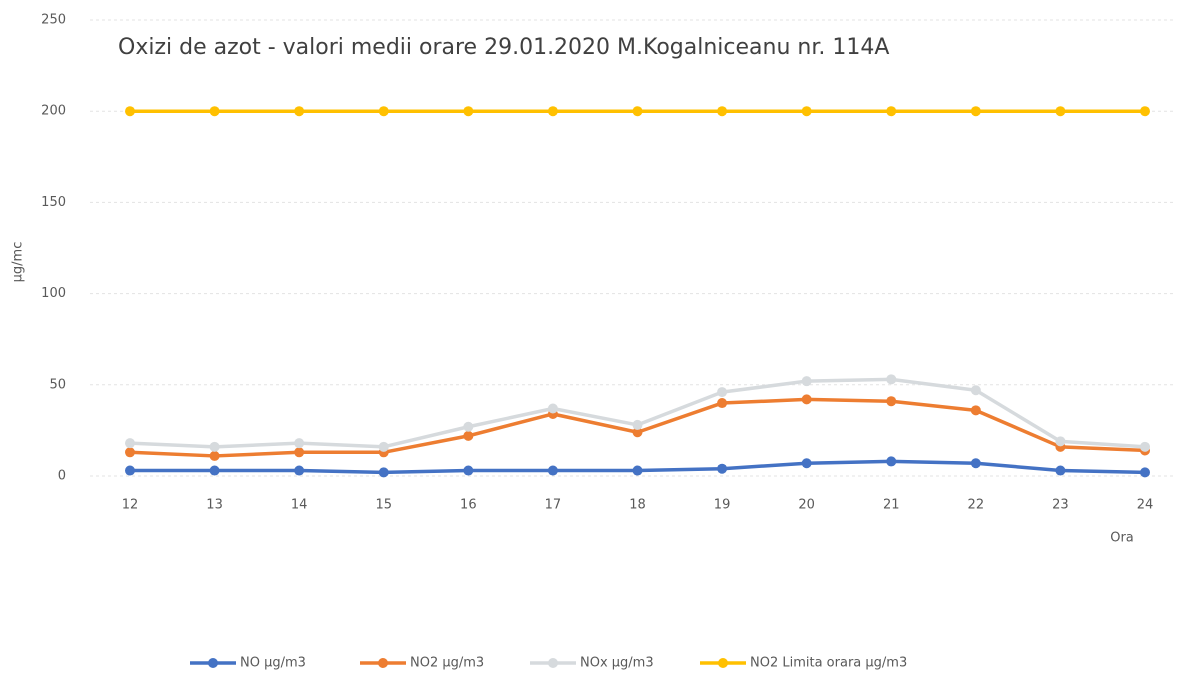 The width and height of the screenshot is (1179, 681). What do you see at coordinates (62, 476) in the screenshot?
I see `y-tick-label: 0` at bounding box center [62, 476].